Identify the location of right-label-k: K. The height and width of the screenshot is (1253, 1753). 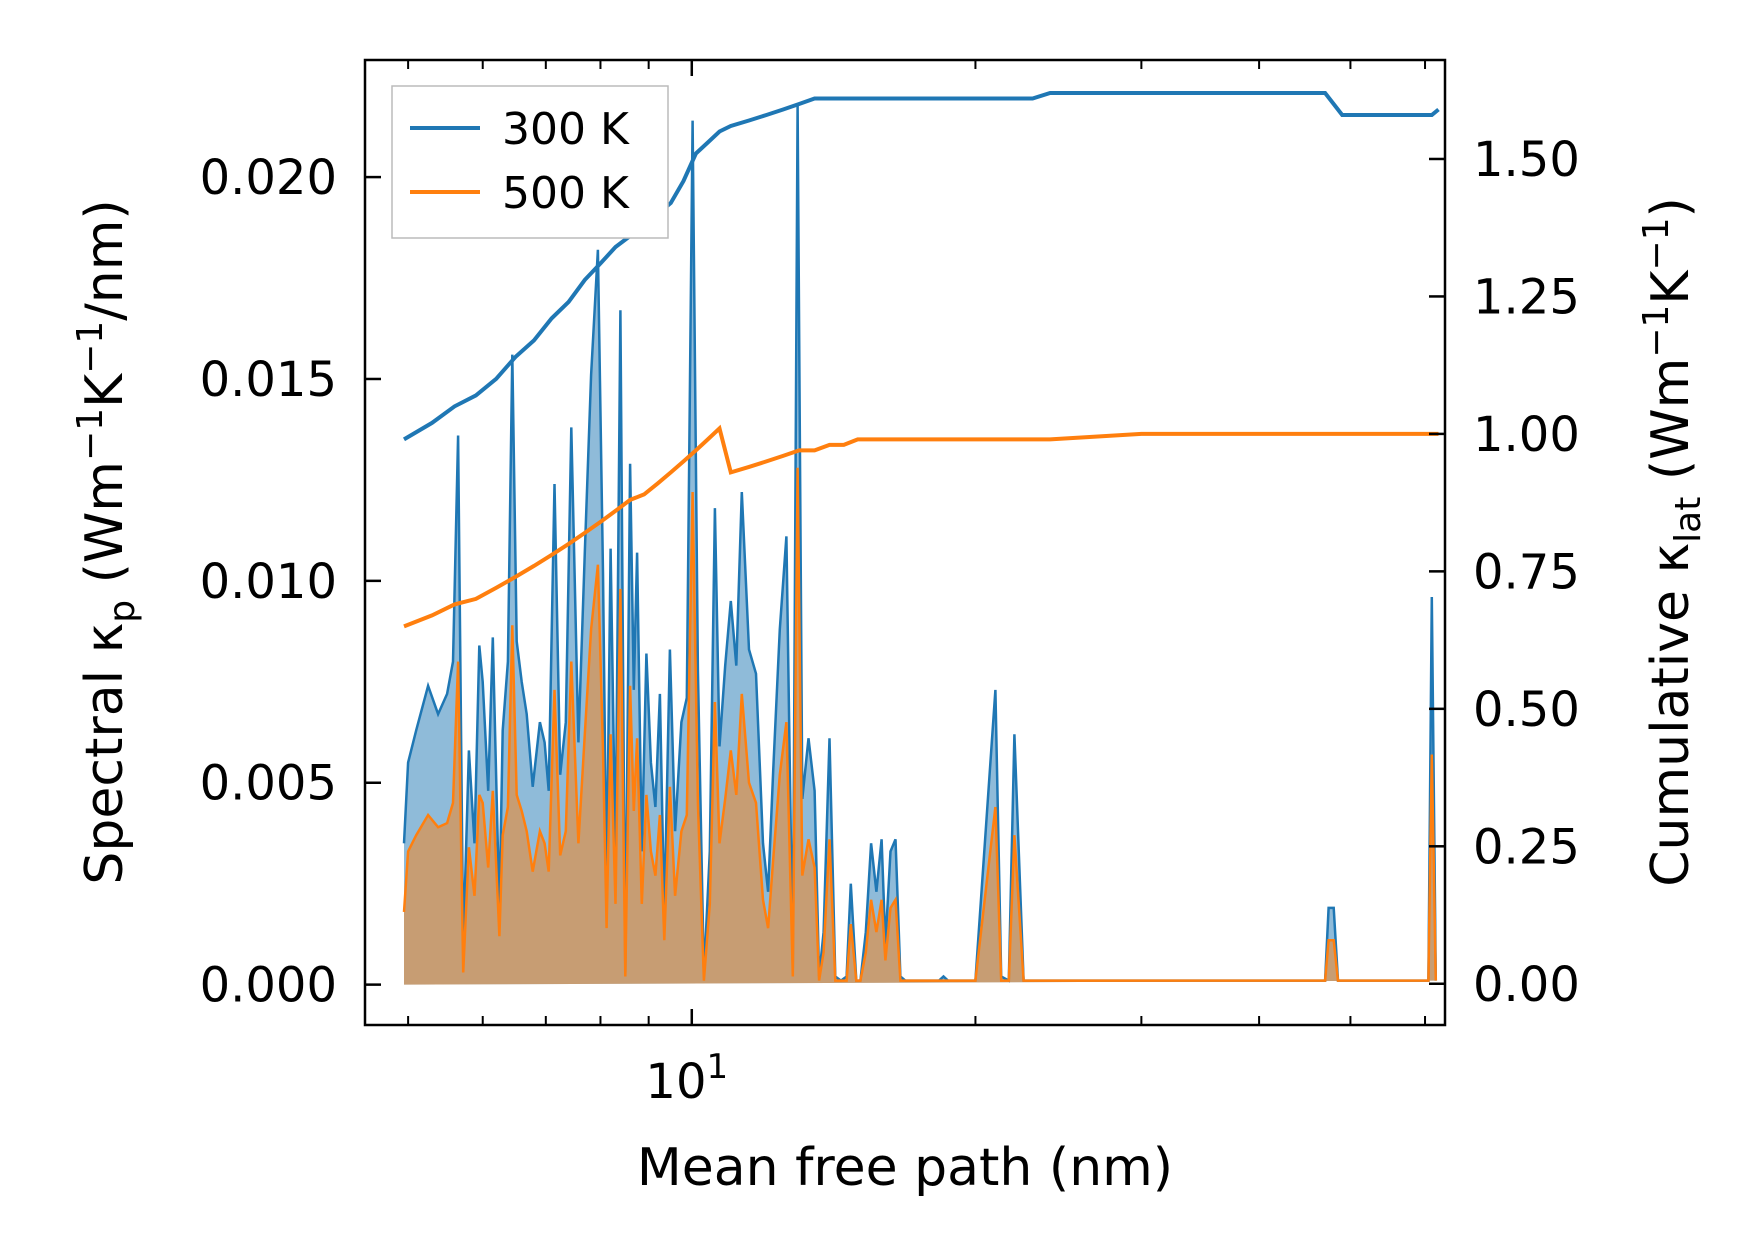
(1671, 287).